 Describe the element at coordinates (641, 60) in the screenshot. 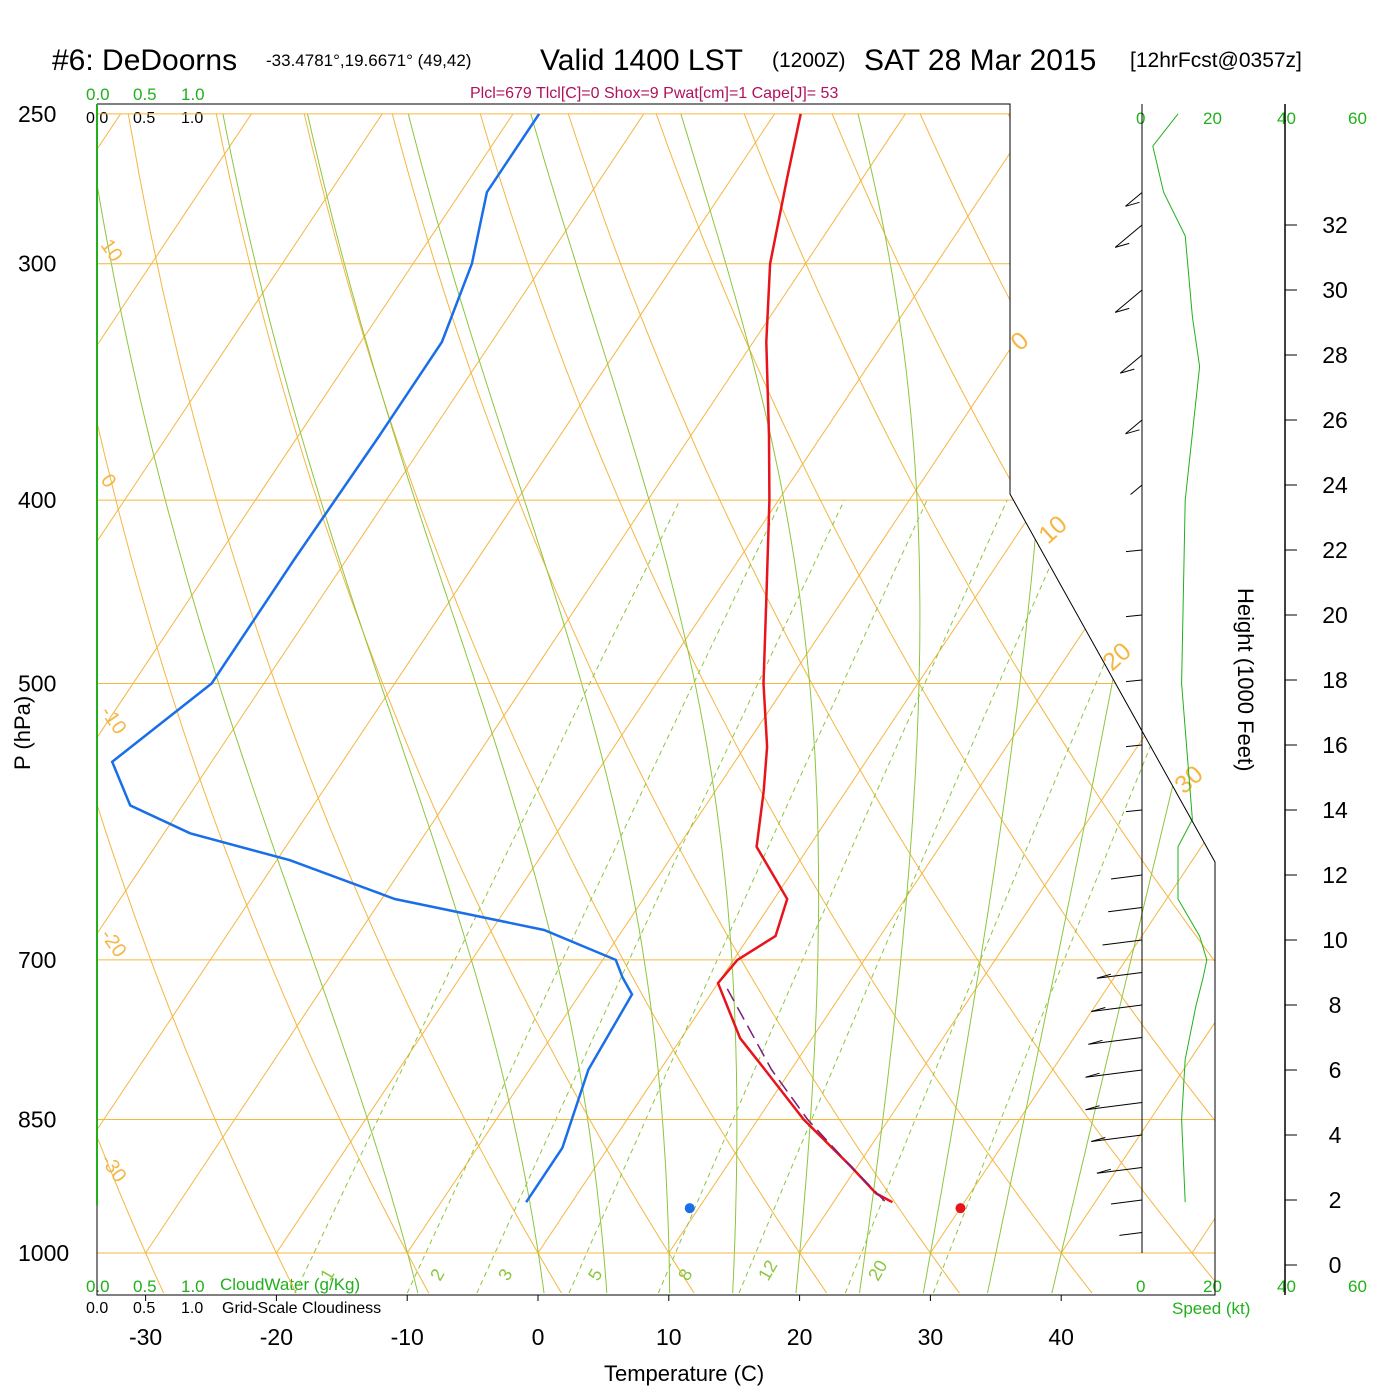

I see `valid-time: Valid 1400 LST` at that location.